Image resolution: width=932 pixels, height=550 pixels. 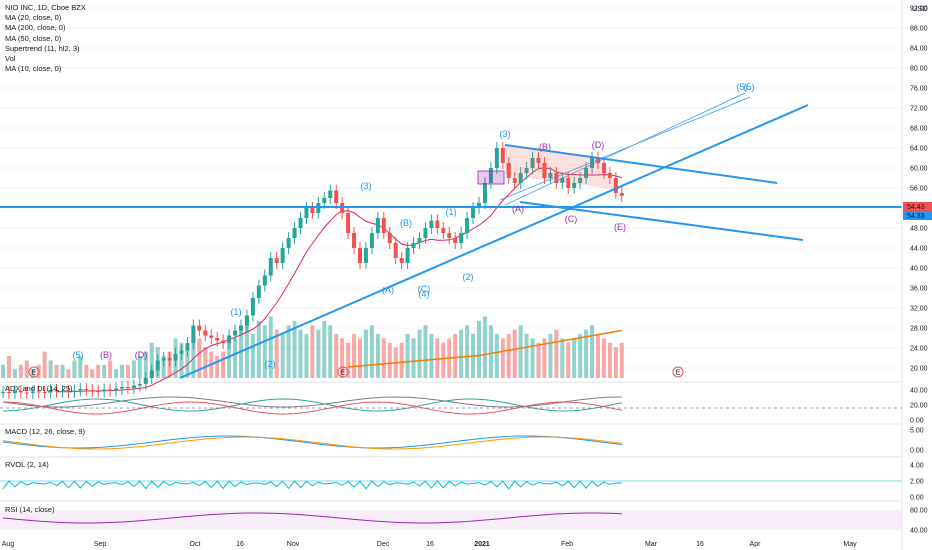 I want to click on y-tick-label: 72.00, so click(x=919, y=109).